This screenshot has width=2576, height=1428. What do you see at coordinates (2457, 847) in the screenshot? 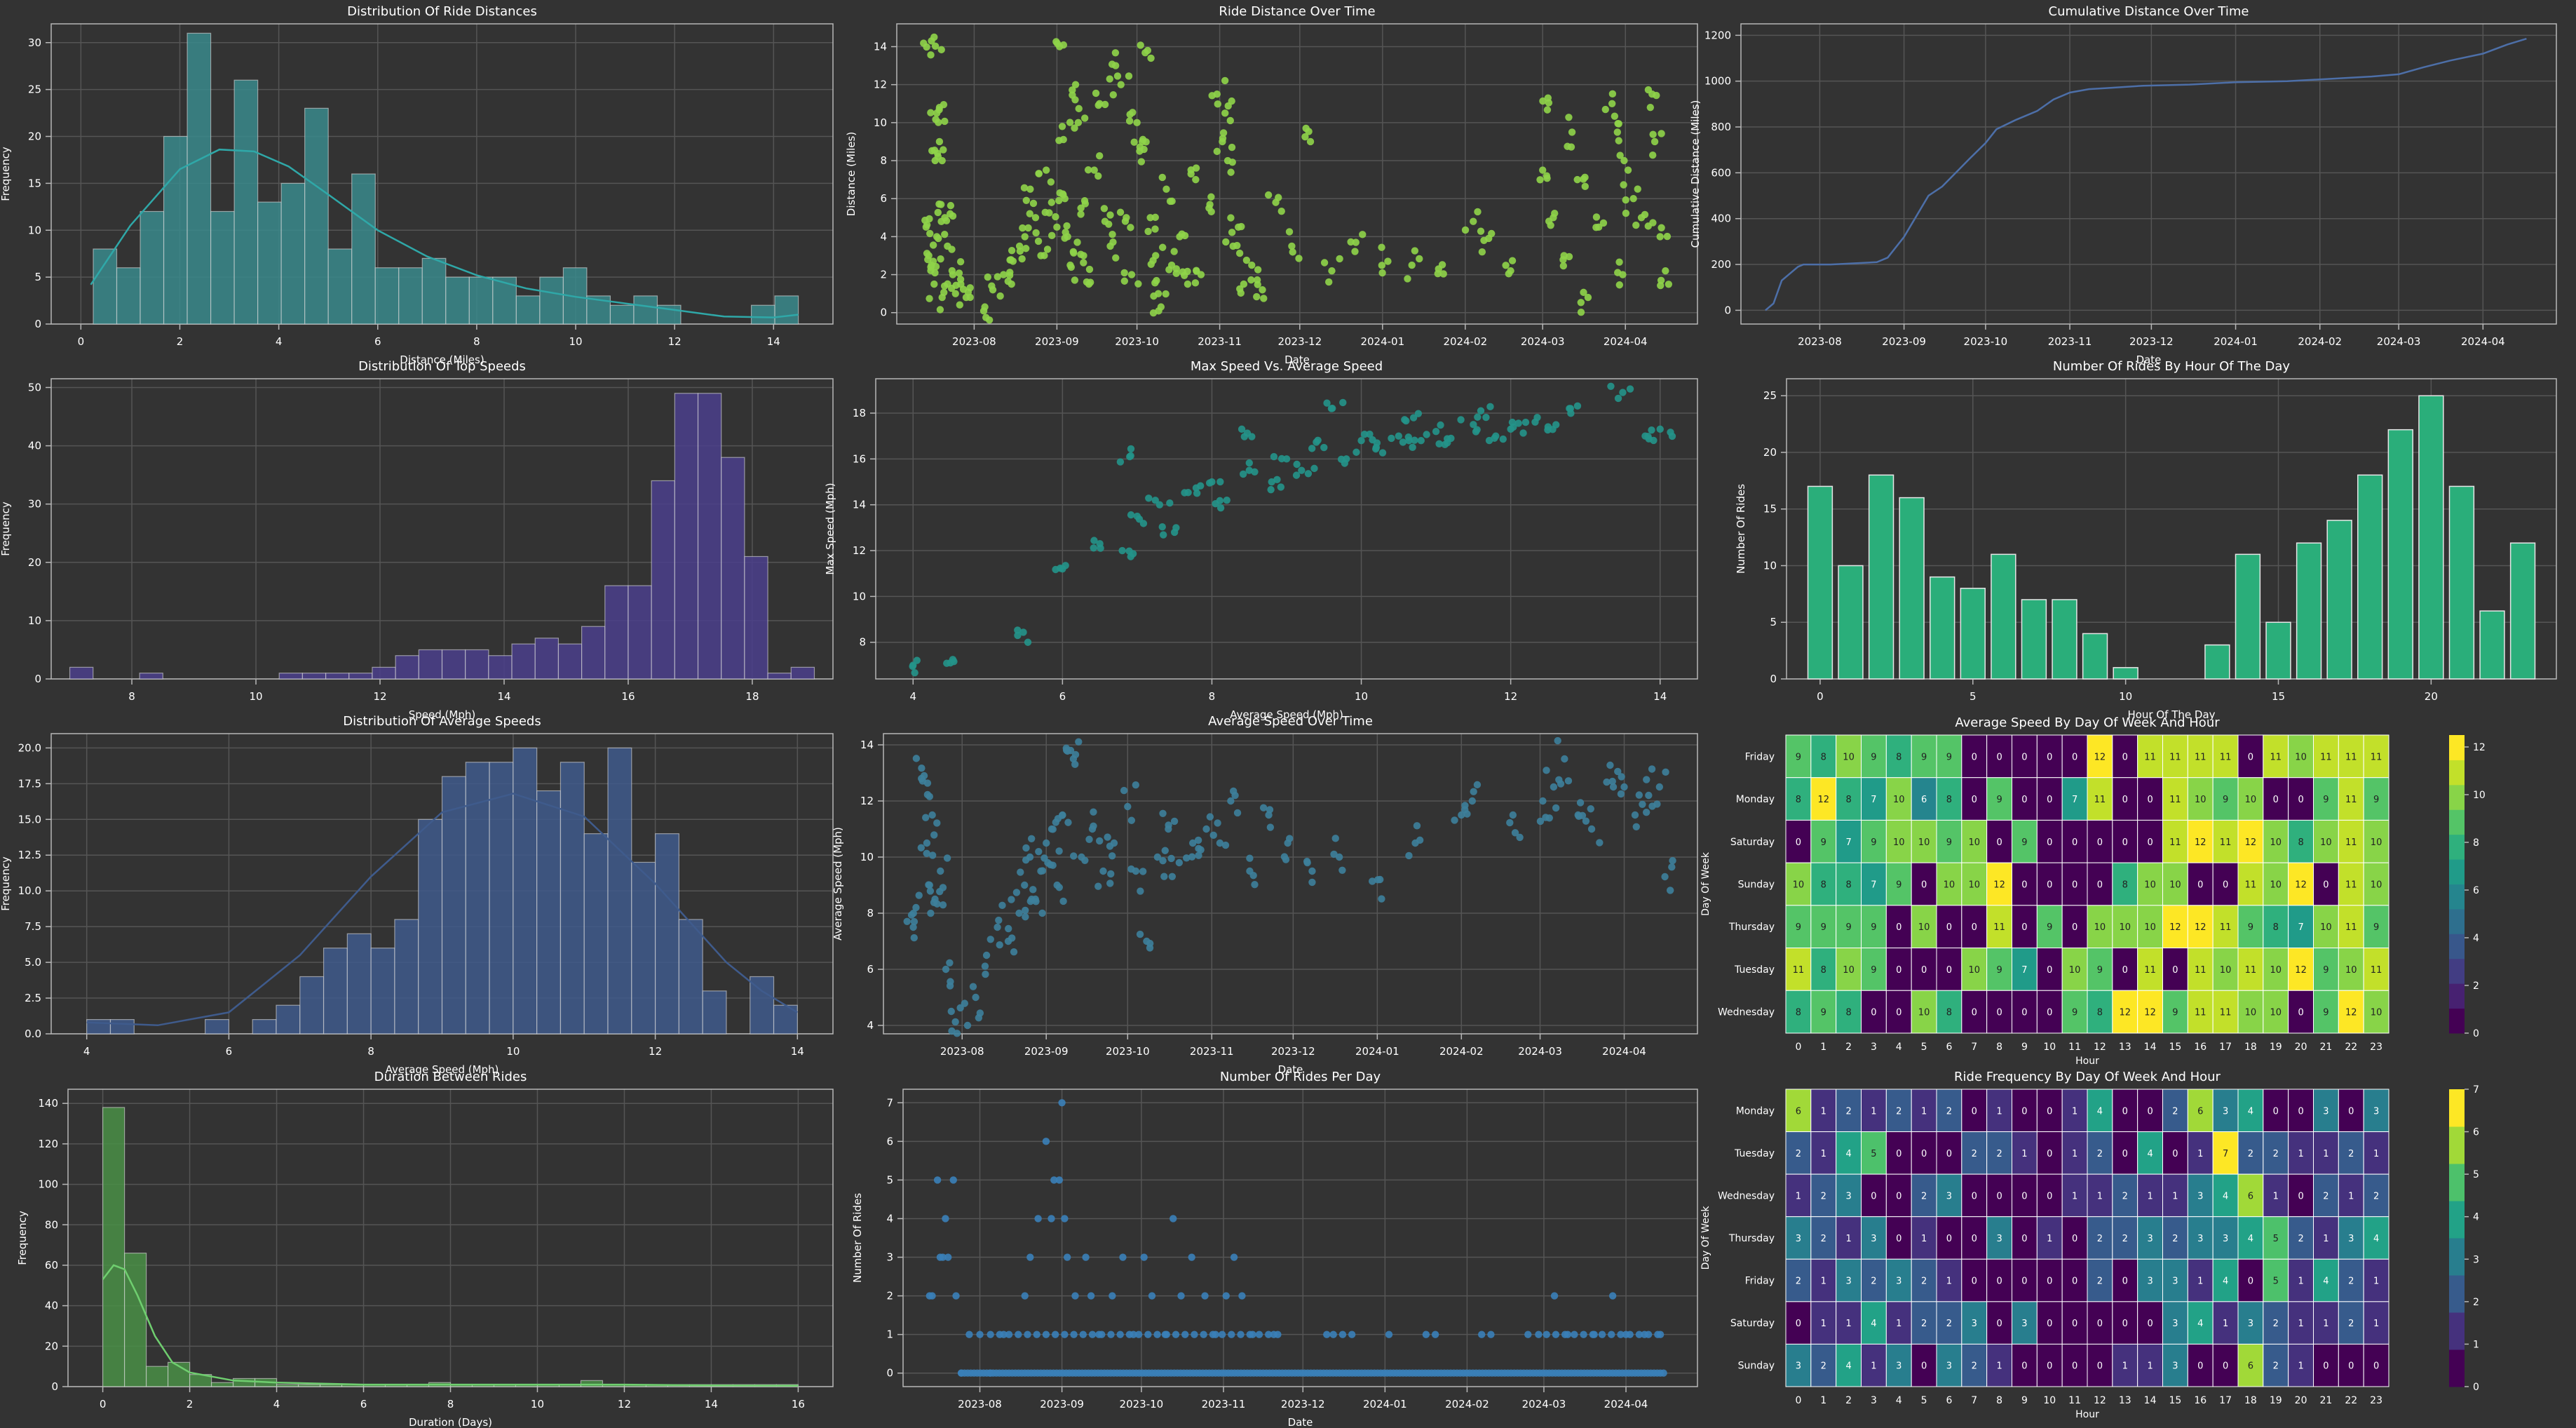
I see `colorbar-segment` at bounding box center [2457, 847].